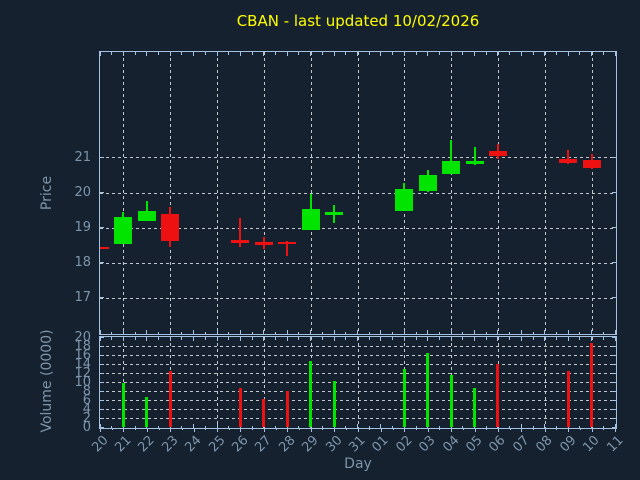 The height and width of the screenshot is (480, 640). What do you see at coordinates (82, 346) in the screenshot?
I see `volume-tick-label: 18` at bounding box center [82, 346].